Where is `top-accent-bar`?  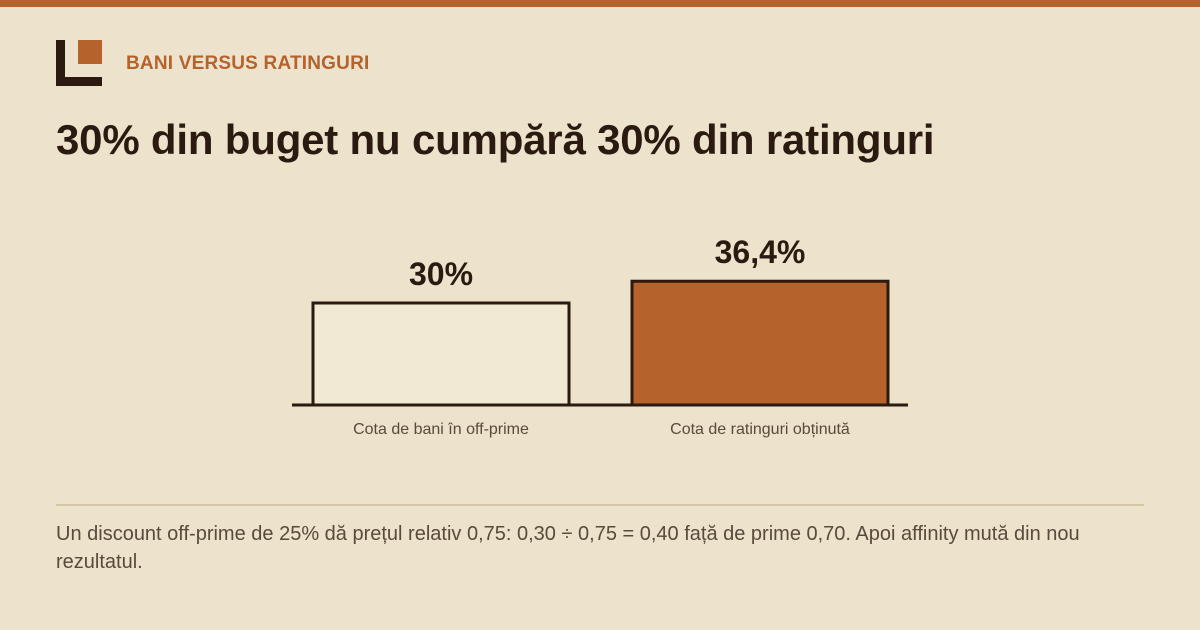 top-accent-bar is located at coordinates (600, 3).